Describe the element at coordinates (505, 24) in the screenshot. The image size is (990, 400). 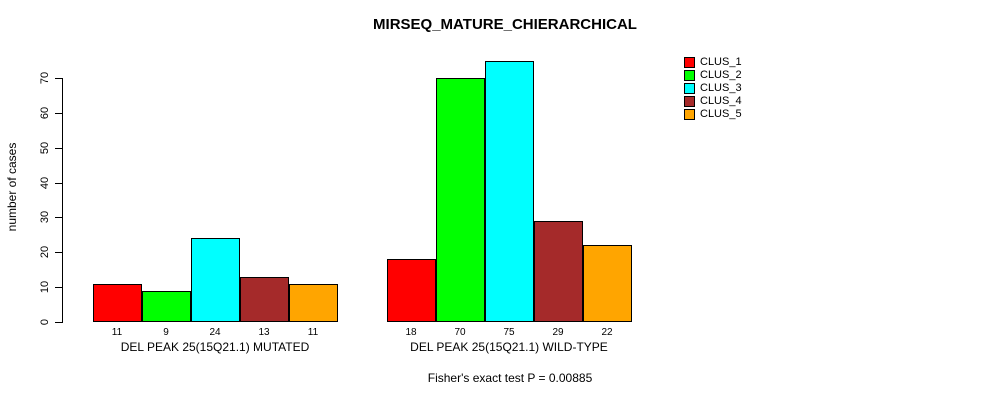
I see `chart-title: MIRSEQ_MATURE_CHIERARCHICAL` at that location.